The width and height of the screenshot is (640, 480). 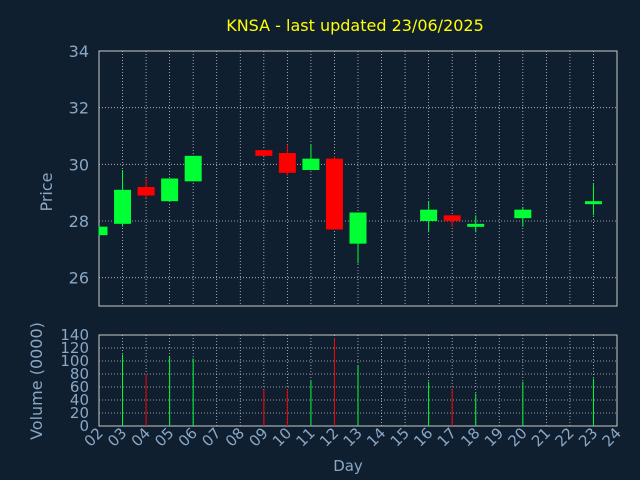 I want to click on volume-tick-label: 20, so click(x=79, y=413).